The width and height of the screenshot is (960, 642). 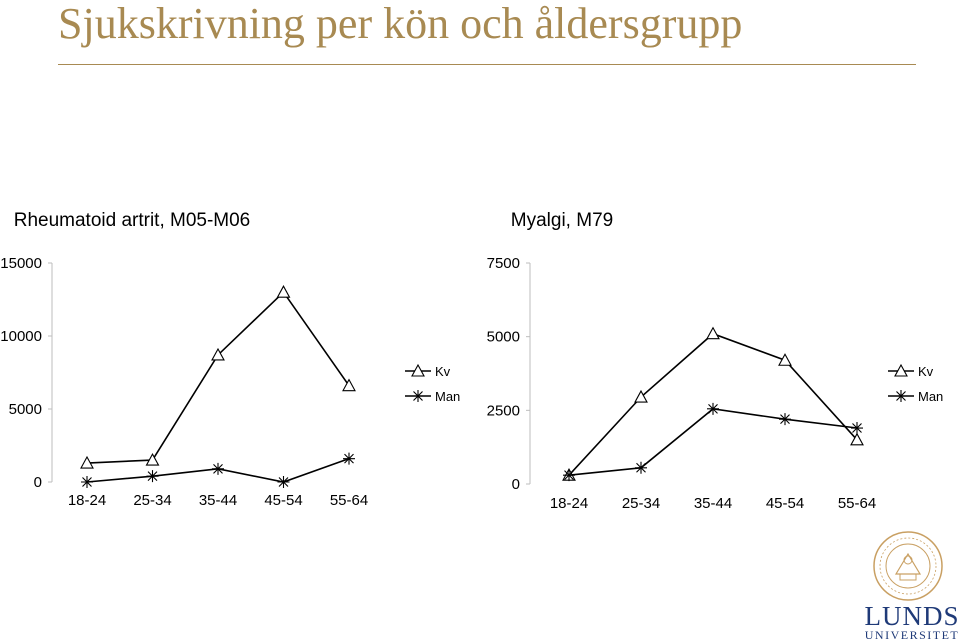 I want to click on series-line-man, so click(x=713, y=442).